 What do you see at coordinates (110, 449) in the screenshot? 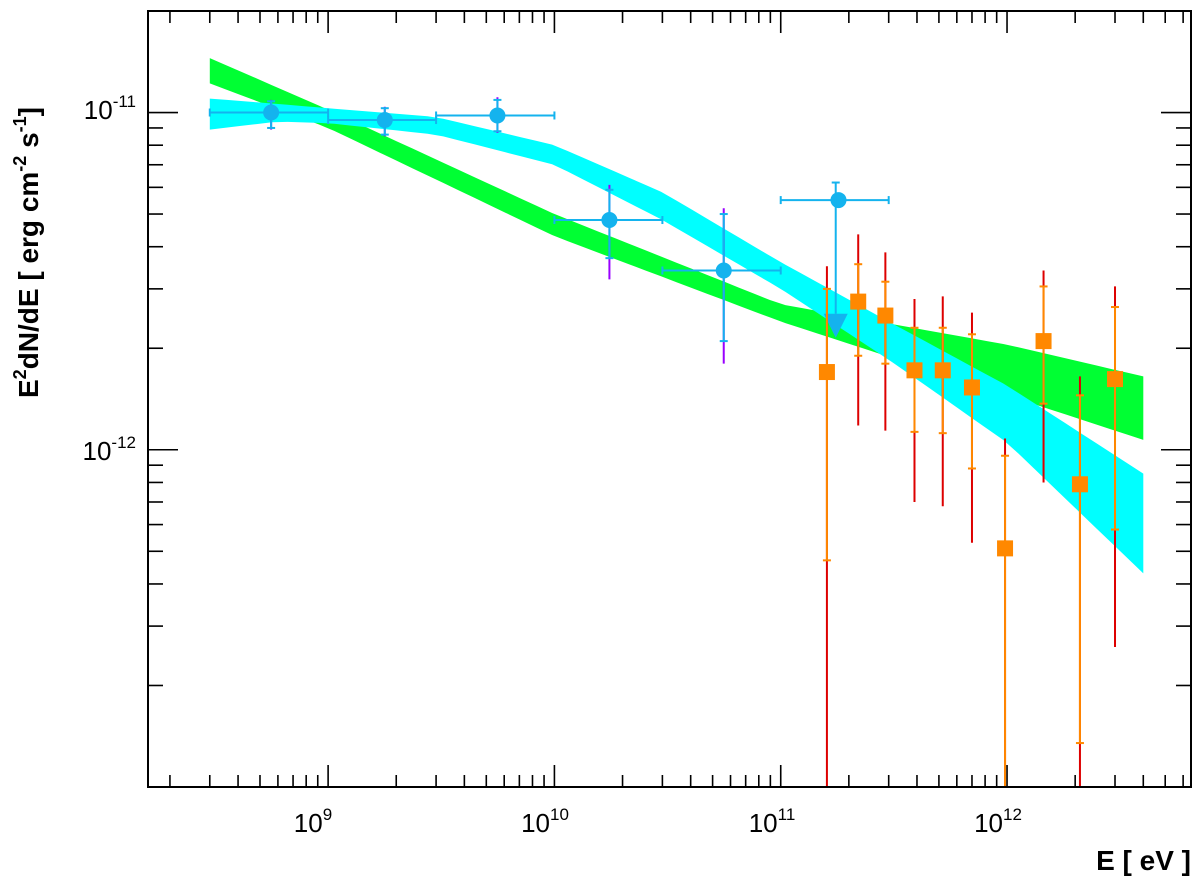
I see `y-tick-label-1e-12: 10-12` at bounding box center [110, 449].